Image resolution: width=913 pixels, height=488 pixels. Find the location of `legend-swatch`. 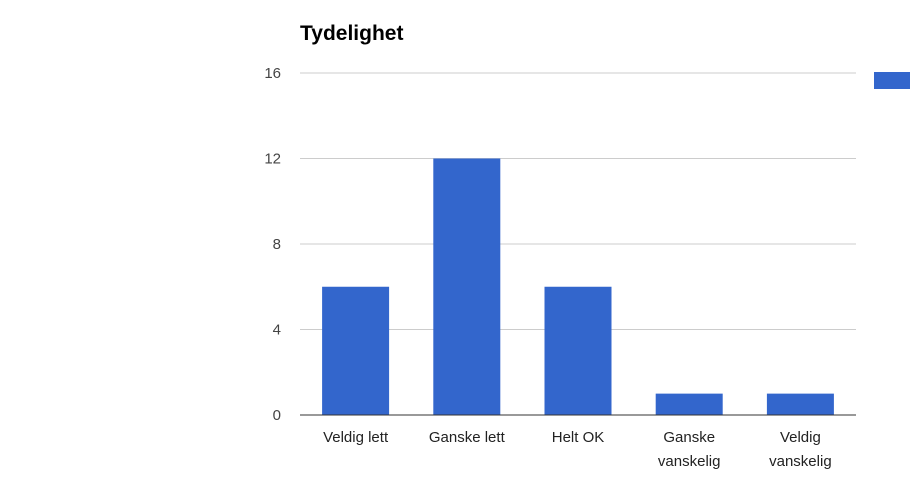

legend-swatch is located at coordinates (892, 80).